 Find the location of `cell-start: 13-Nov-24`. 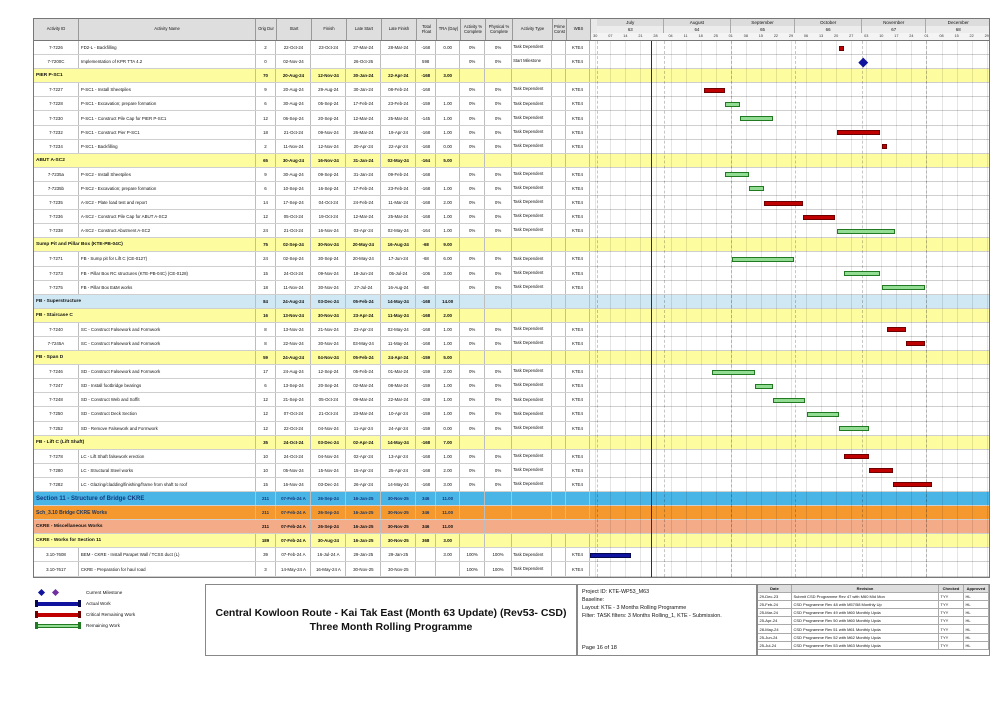

cell-start: 13-Nov-24 is located at coordinates (294, 315).